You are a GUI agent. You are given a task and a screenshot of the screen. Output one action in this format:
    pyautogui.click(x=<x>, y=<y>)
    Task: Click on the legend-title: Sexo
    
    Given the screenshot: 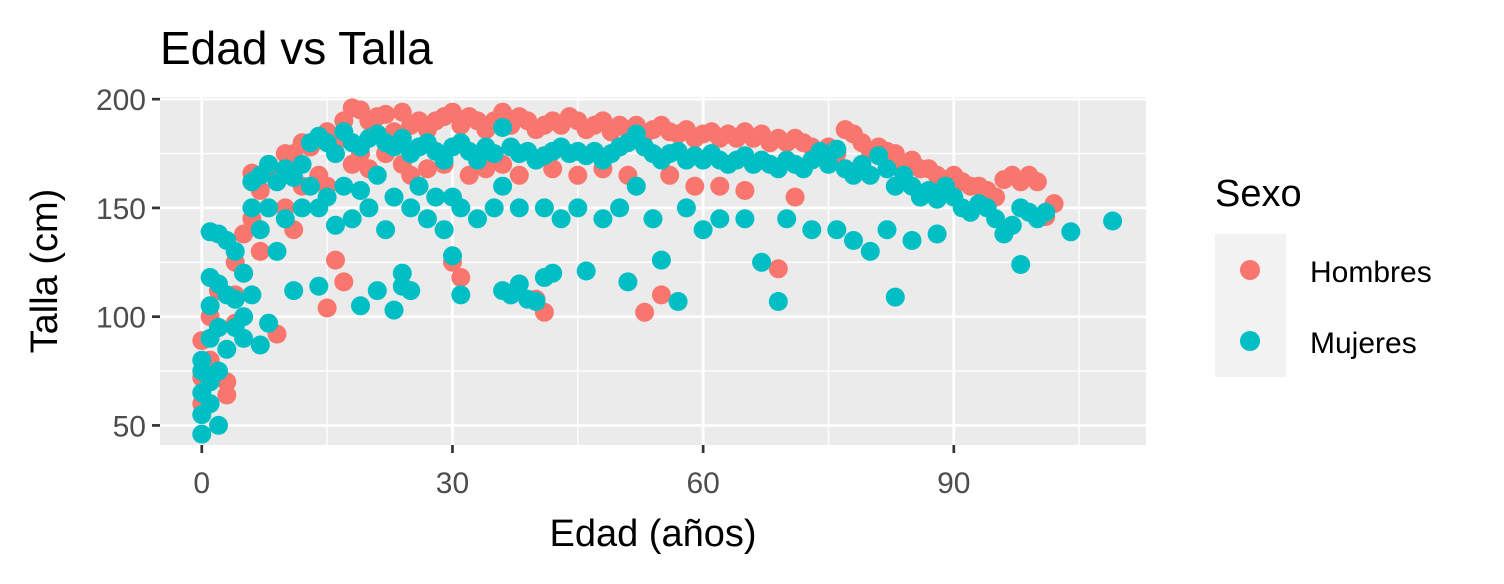 What is the action you would take?
    pyautogui.click(x=1258, y=194)
    